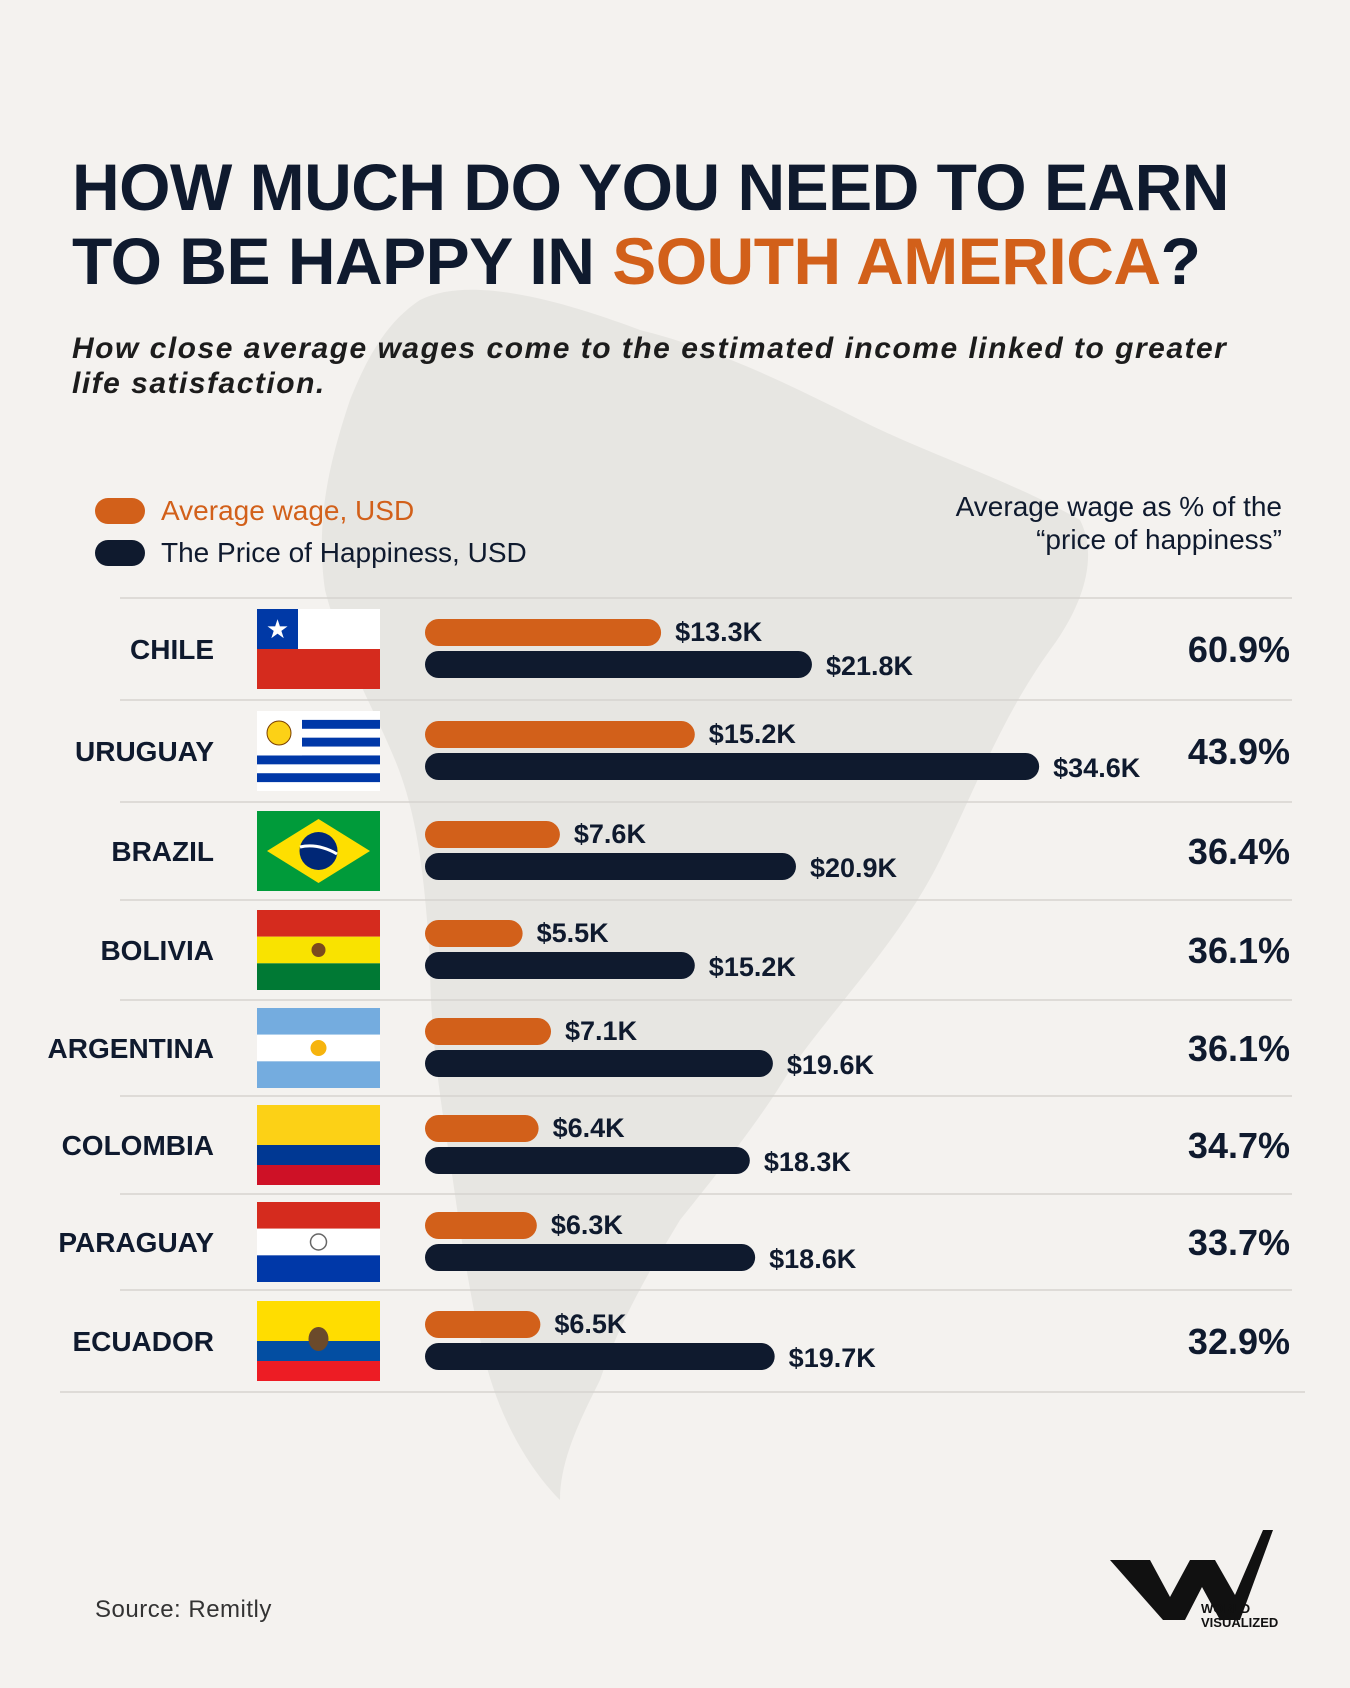 The height and width of the screenshot is (1688, 1350). What do you see at coordinates (162, 851) in the screenshot?
I see `country-label: BRAZIL` at bounding box center [162, 851].